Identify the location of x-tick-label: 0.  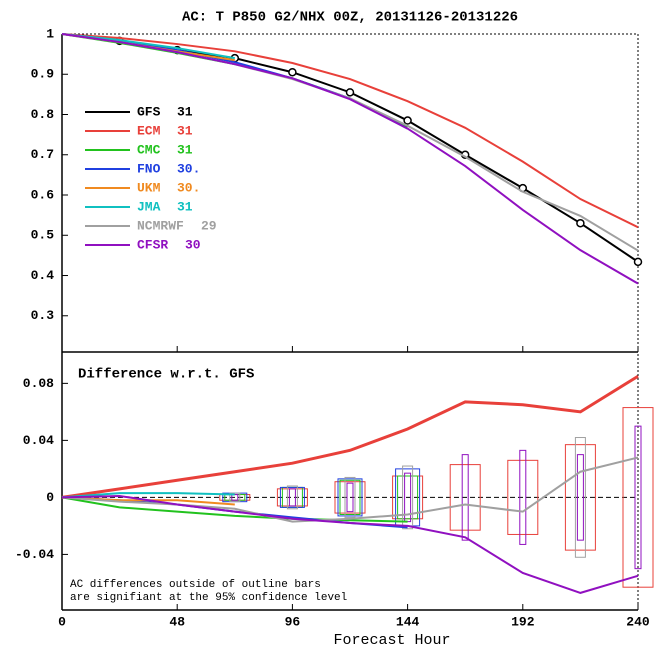
(62, 621).